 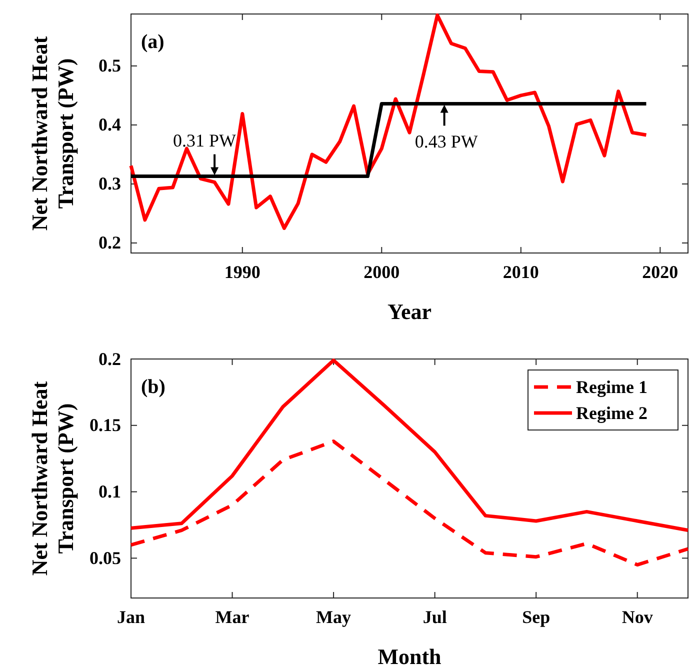 What do you see at coordinates (410, 656) in the screenshot?
I see `x-axis-title: Month` at bounding box center [410, 656].